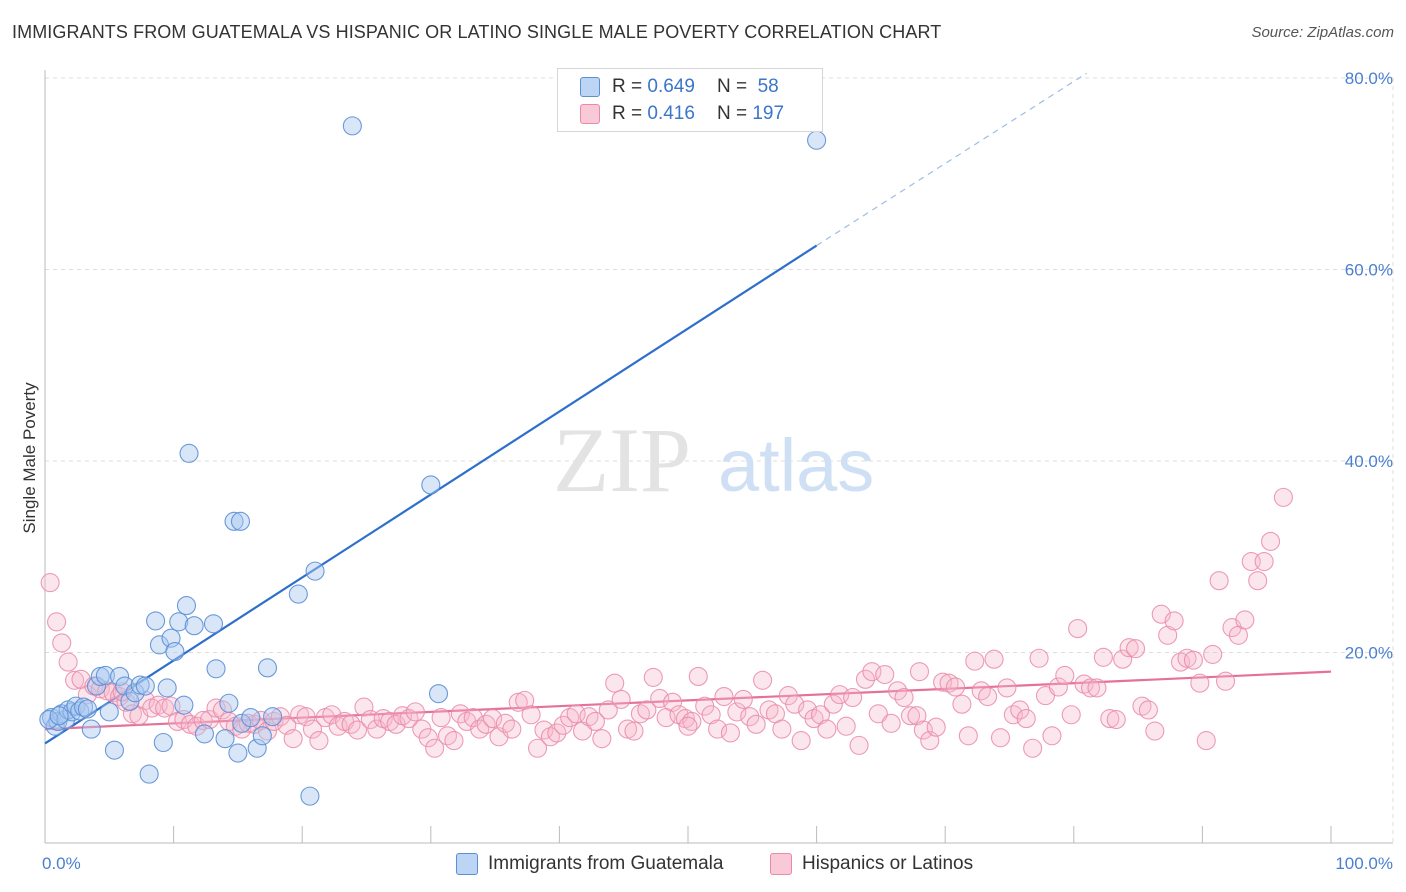 The width and height of the screenshot is (1406, 892). What do you see at coordinates (1364, 863) in the screenshot?
I see `x-tick-label-max: 100.0%` at bounding box center [1364, 863].